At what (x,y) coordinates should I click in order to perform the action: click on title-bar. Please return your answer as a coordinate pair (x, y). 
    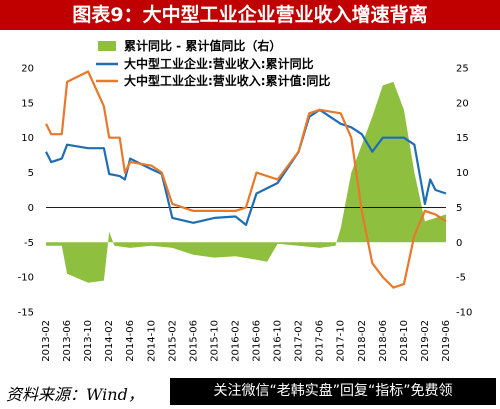
    Looking at the image, I should click on (250, 15).